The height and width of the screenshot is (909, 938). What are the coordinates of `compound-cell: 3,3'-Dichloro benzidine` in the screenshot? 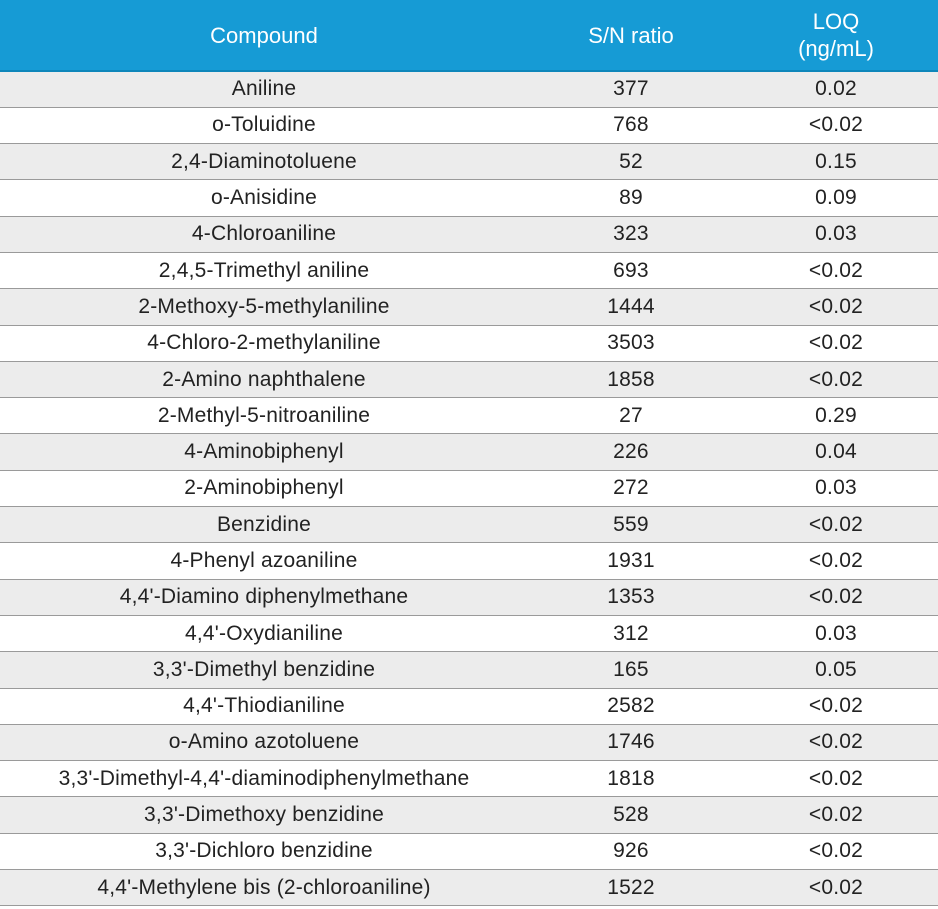 It's located at (264, 852).